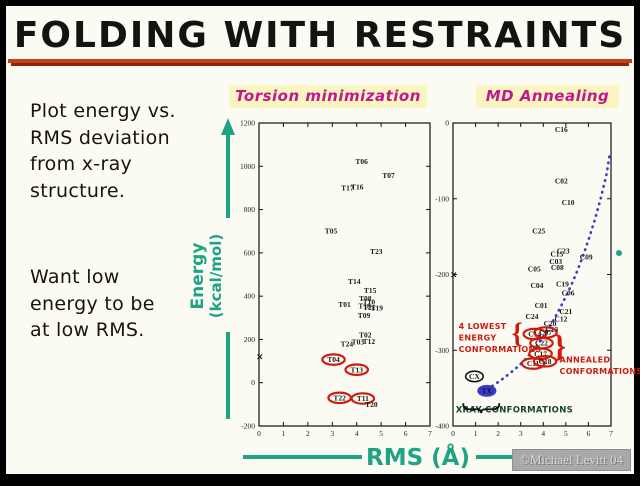 The height and width of the screenshot is (486, 640). I want to click on data-point-label: C05, so click(534, 268).